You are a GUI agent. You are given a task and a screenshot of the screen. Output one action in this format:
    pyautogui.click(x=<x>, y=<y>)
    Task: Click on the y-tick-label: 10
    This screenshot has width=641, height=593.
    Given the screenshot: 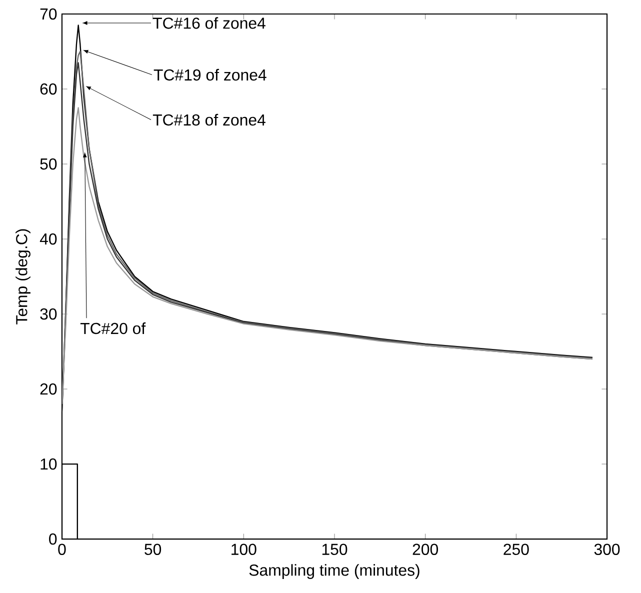 What is the action you would take?
    pyautogui.click(x=48, y=464)
    